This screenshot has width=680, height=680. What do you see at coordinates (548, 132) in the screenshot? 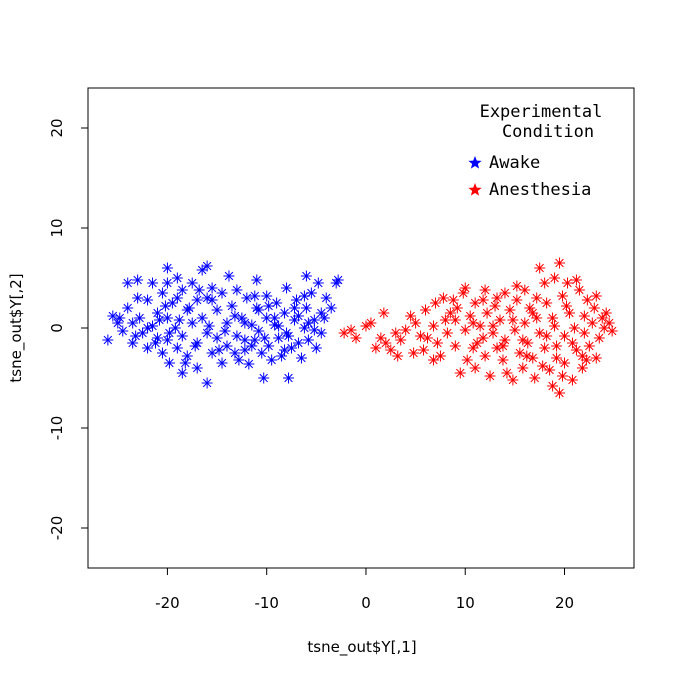
I see `legend-title-line2: Condition` at bounding box center [548, 132].